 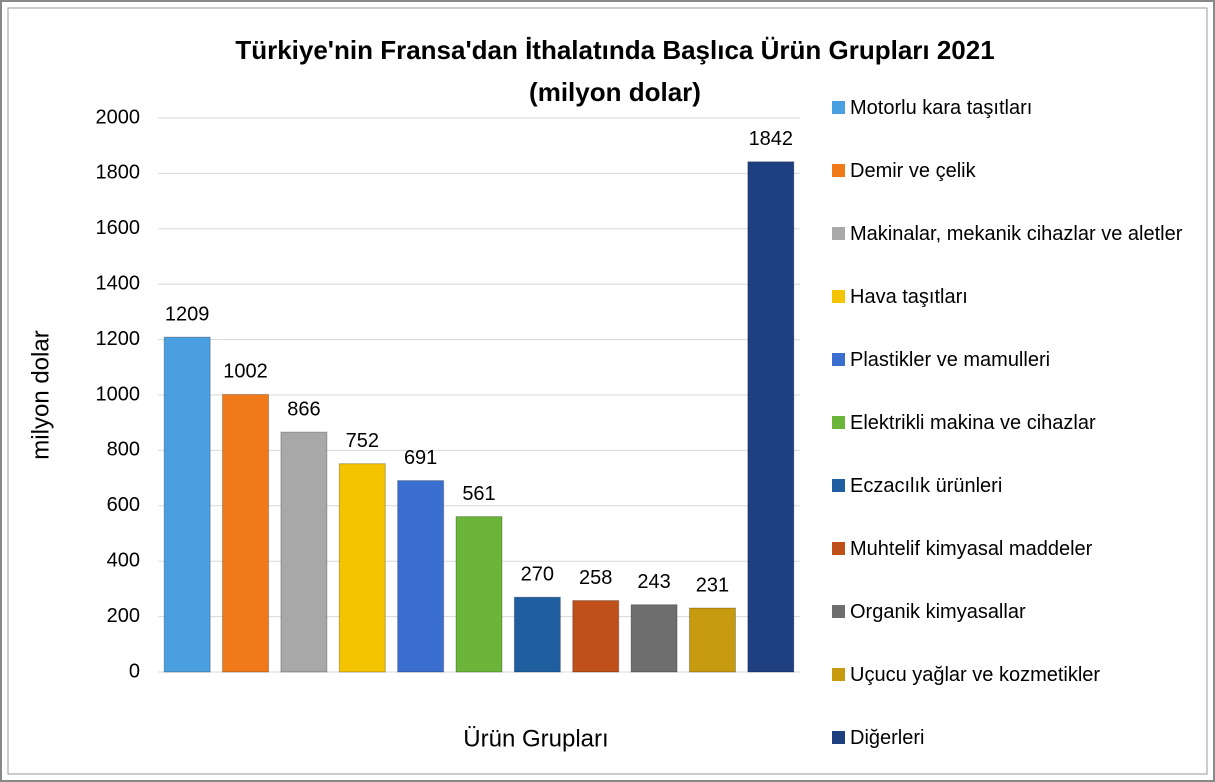 What do you see at coordinates (478, 494) in the screenshot?
I see `data-label: 561` at bounding box center [478, 494].